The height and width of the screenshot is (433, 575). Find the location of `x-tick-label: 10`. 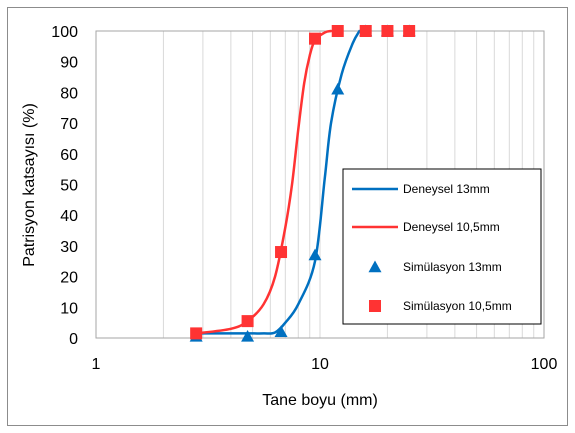

x-tick-label: 10 is located at coordinates (320, 364).